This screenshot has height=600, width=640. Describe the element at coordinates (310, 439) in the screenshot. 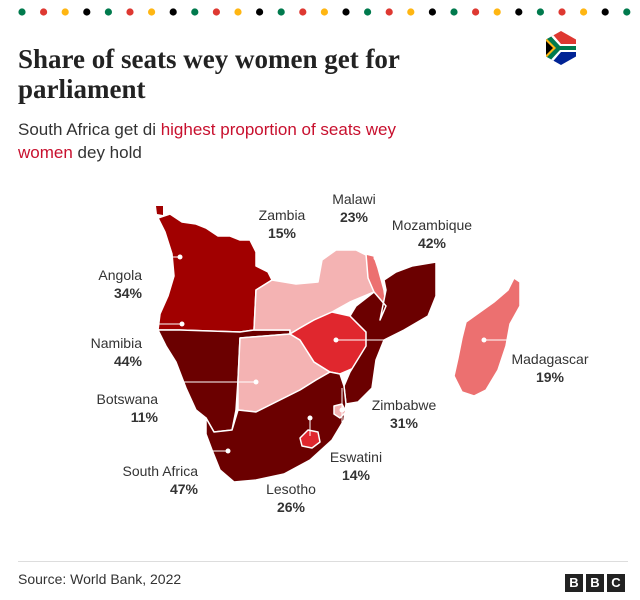

I see `lesotho-region` at that location.